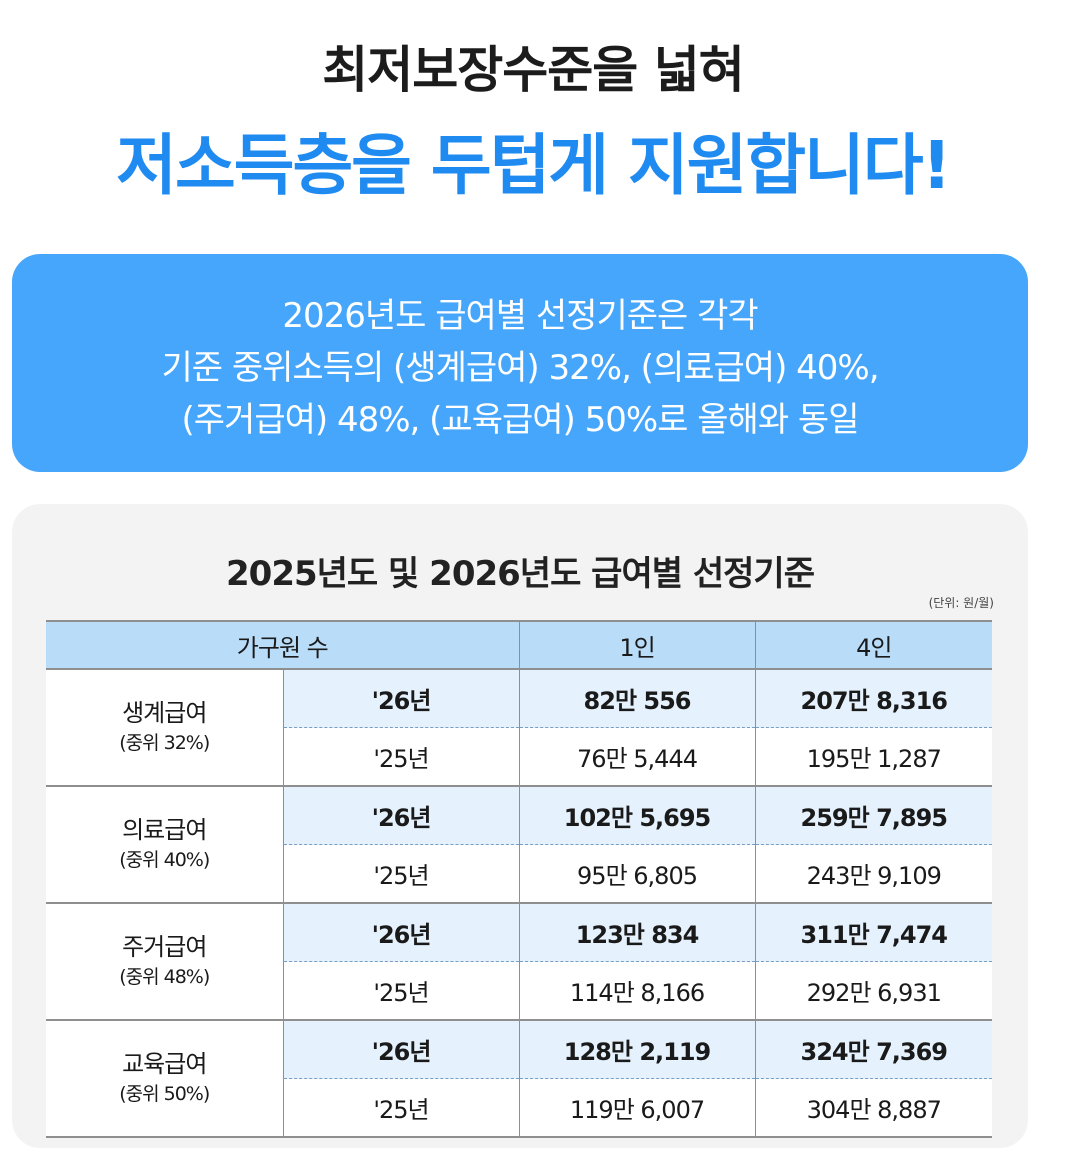  Describe the element at coordinates (874, 1049) in the screenshot. I see `four-person-value: 324만 7,369` at that location.